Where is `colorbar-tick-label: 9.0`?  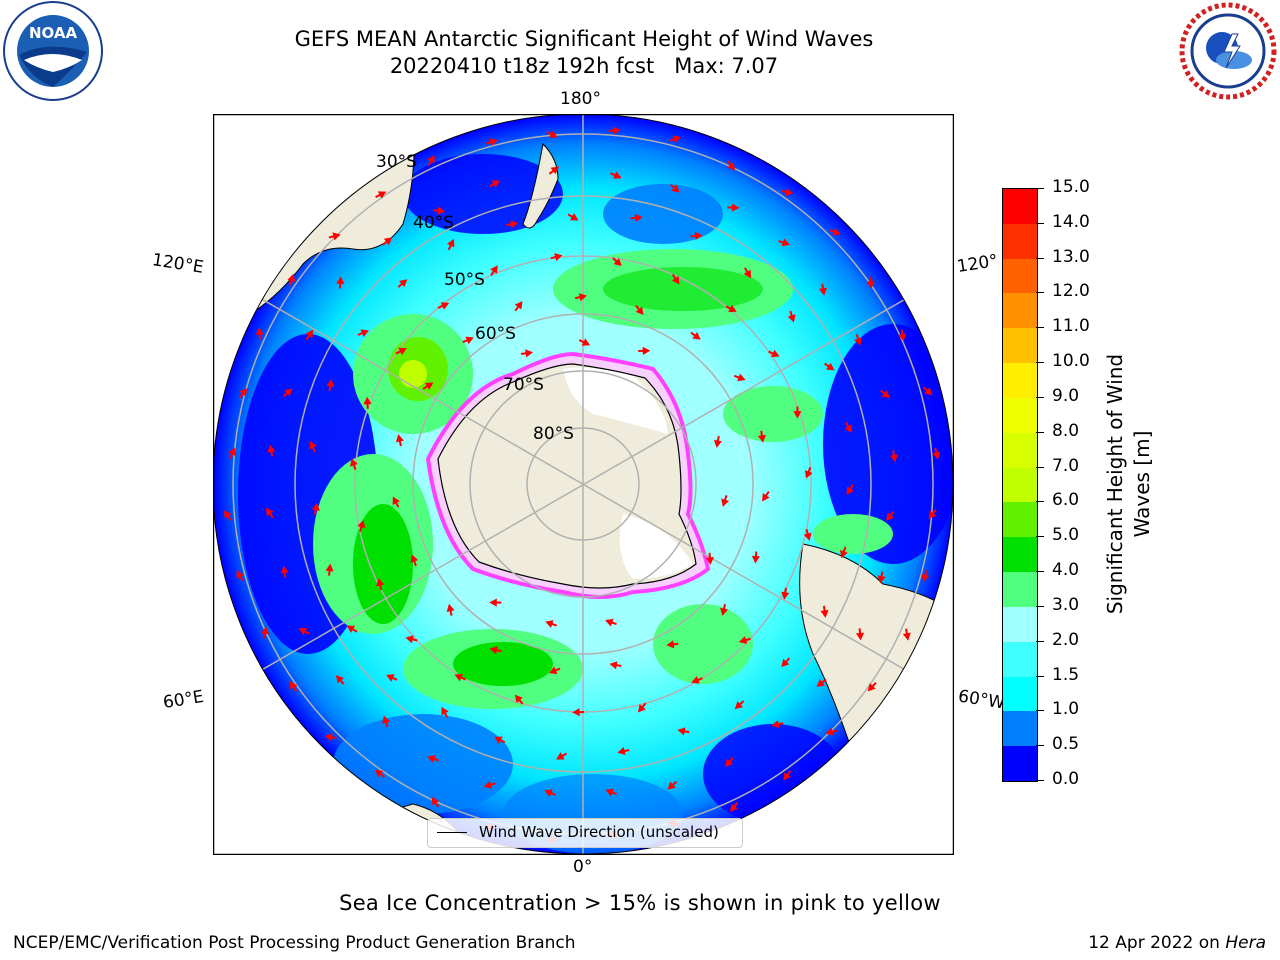
colorbar-tick-label: 9.0 is located at coordinates (1066, 395).